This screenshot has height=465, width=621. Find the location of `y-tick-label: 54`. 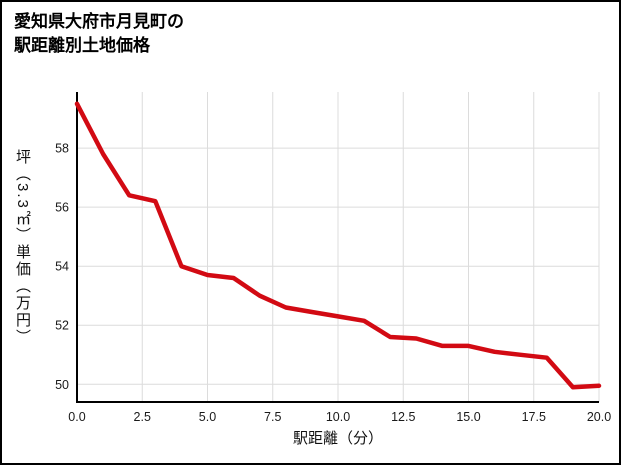

y-tick-label: 54 is located at coordinates (62, 267).